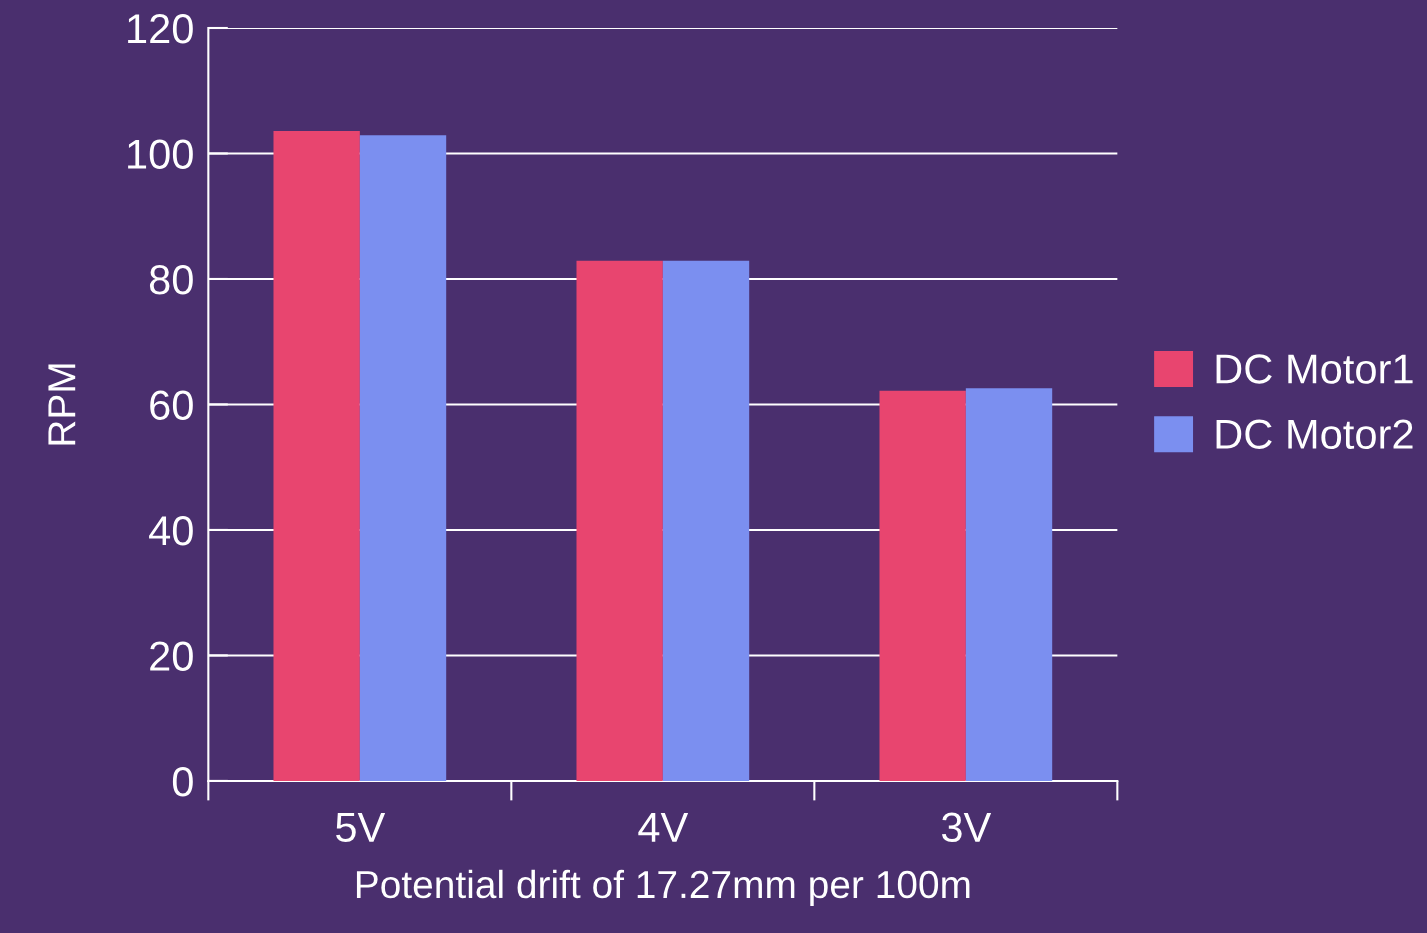  What do you see at coordinates (361, 828) in the screenshot?
I see `x-tick-label: 5V` at bounding box center [361, 828].